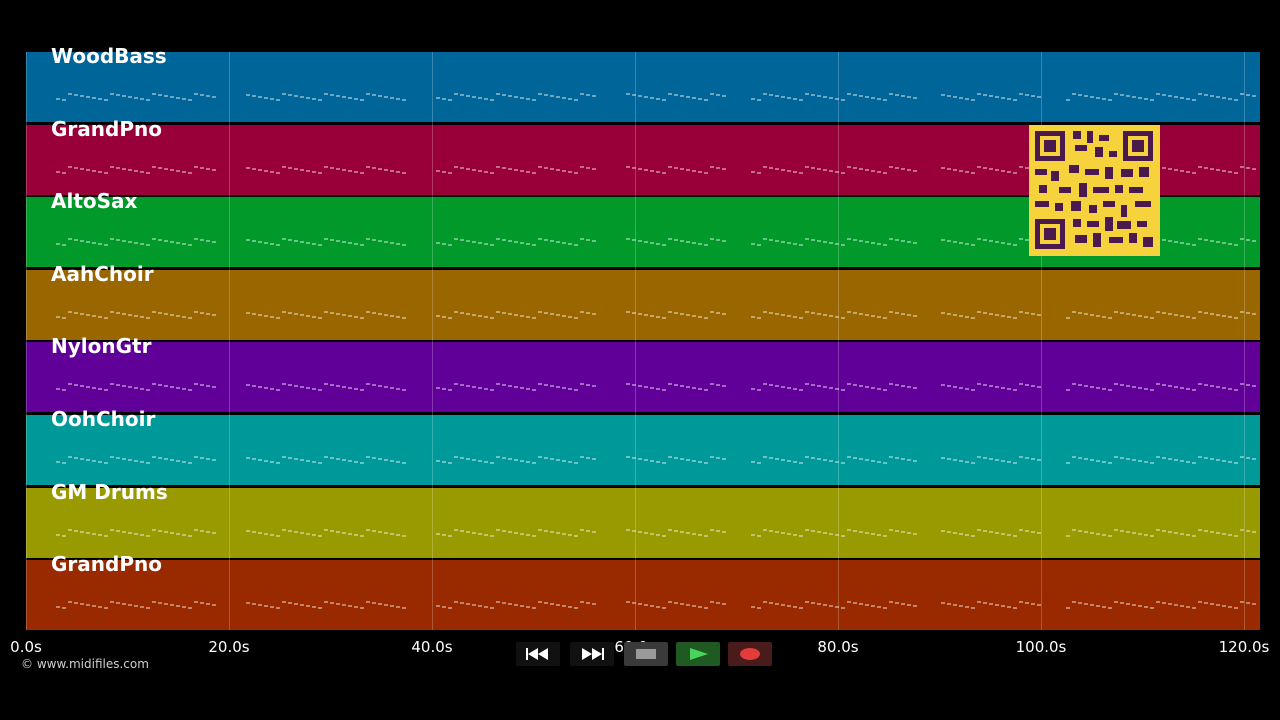  I want to click on stop-icon, so click(646, 654).